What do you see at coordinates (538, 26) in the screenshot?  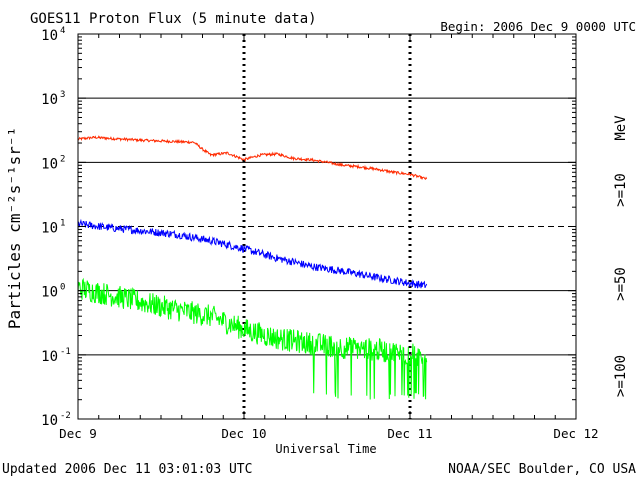 I see `begin-label: Begin: 2006 Dec 9 0000 UTC` at bounding box center [538, 26].